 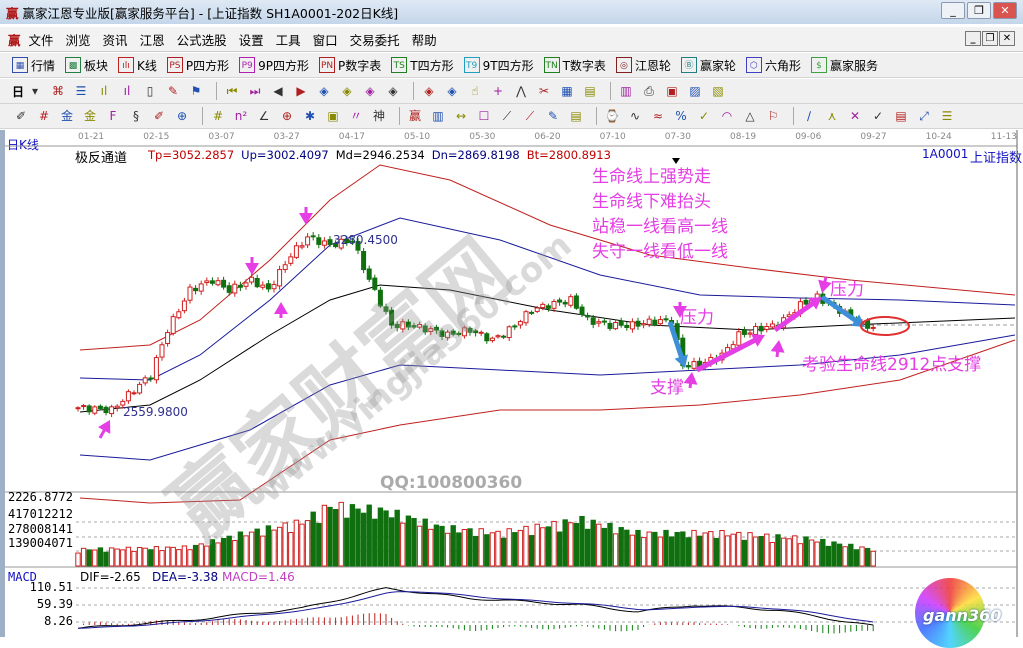 I want to click on pin-icon: ✎, so click(x=553, y=116).